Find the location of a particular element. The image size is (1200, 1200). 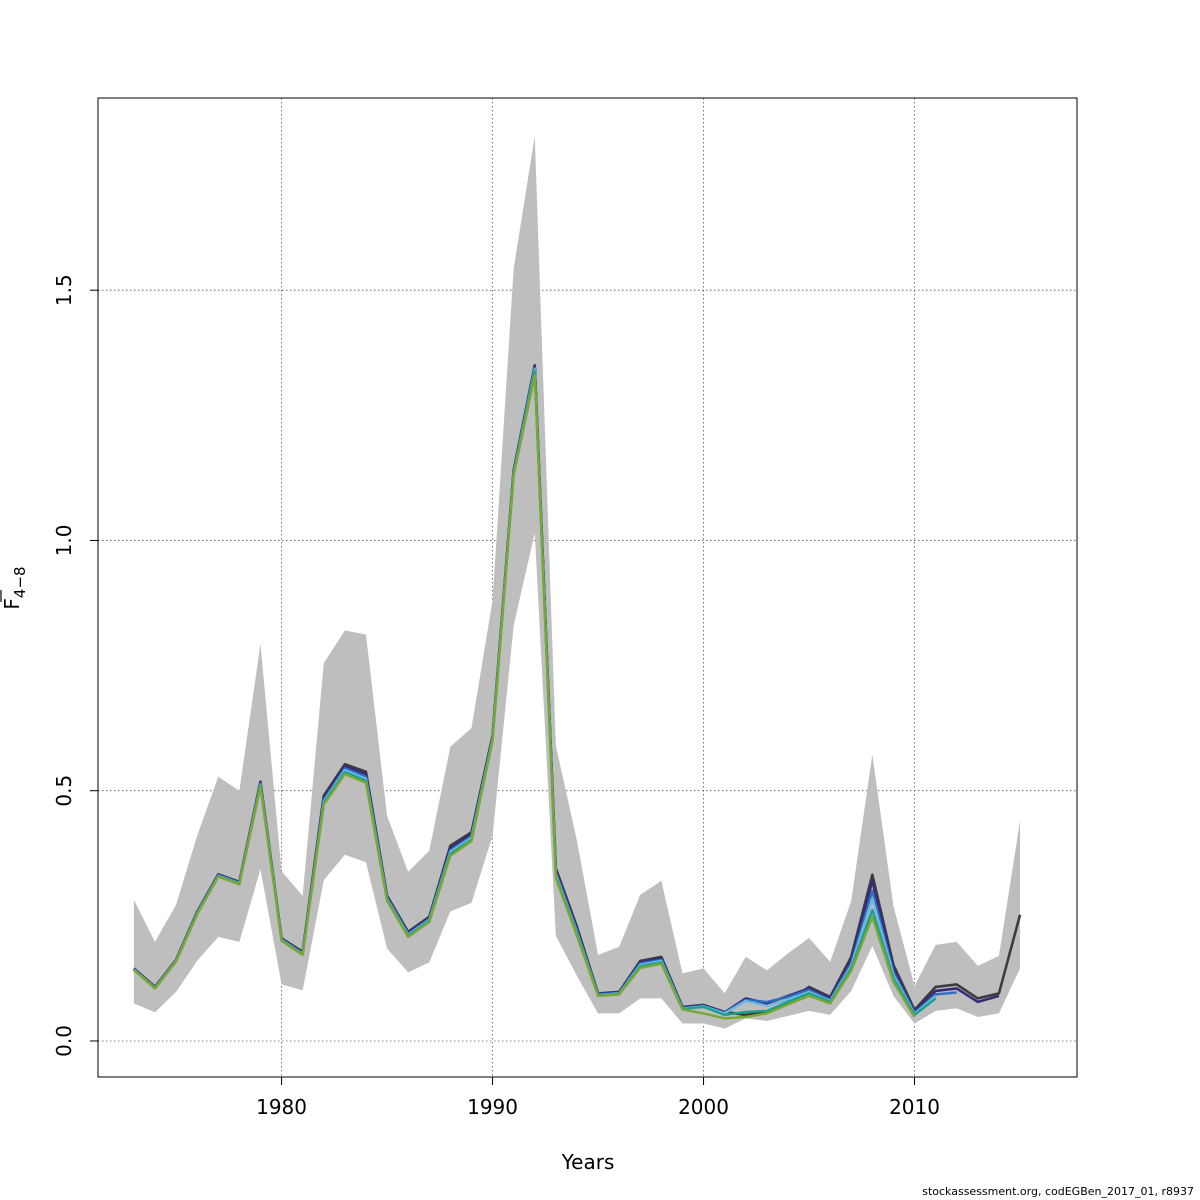

y-axis-title-main: F is located at coordinates (12, 604).